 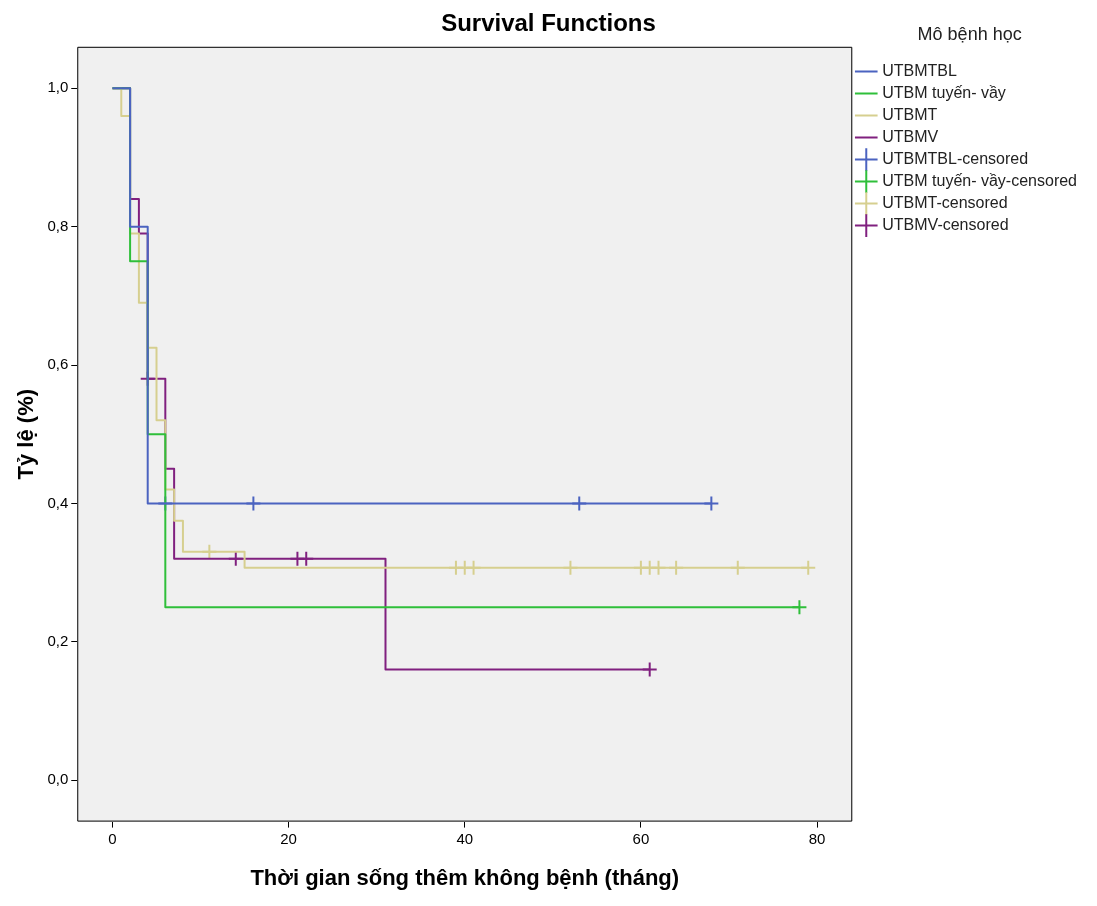 I want to click on y-tick-label: 0,8, so click(x=58, y=225).